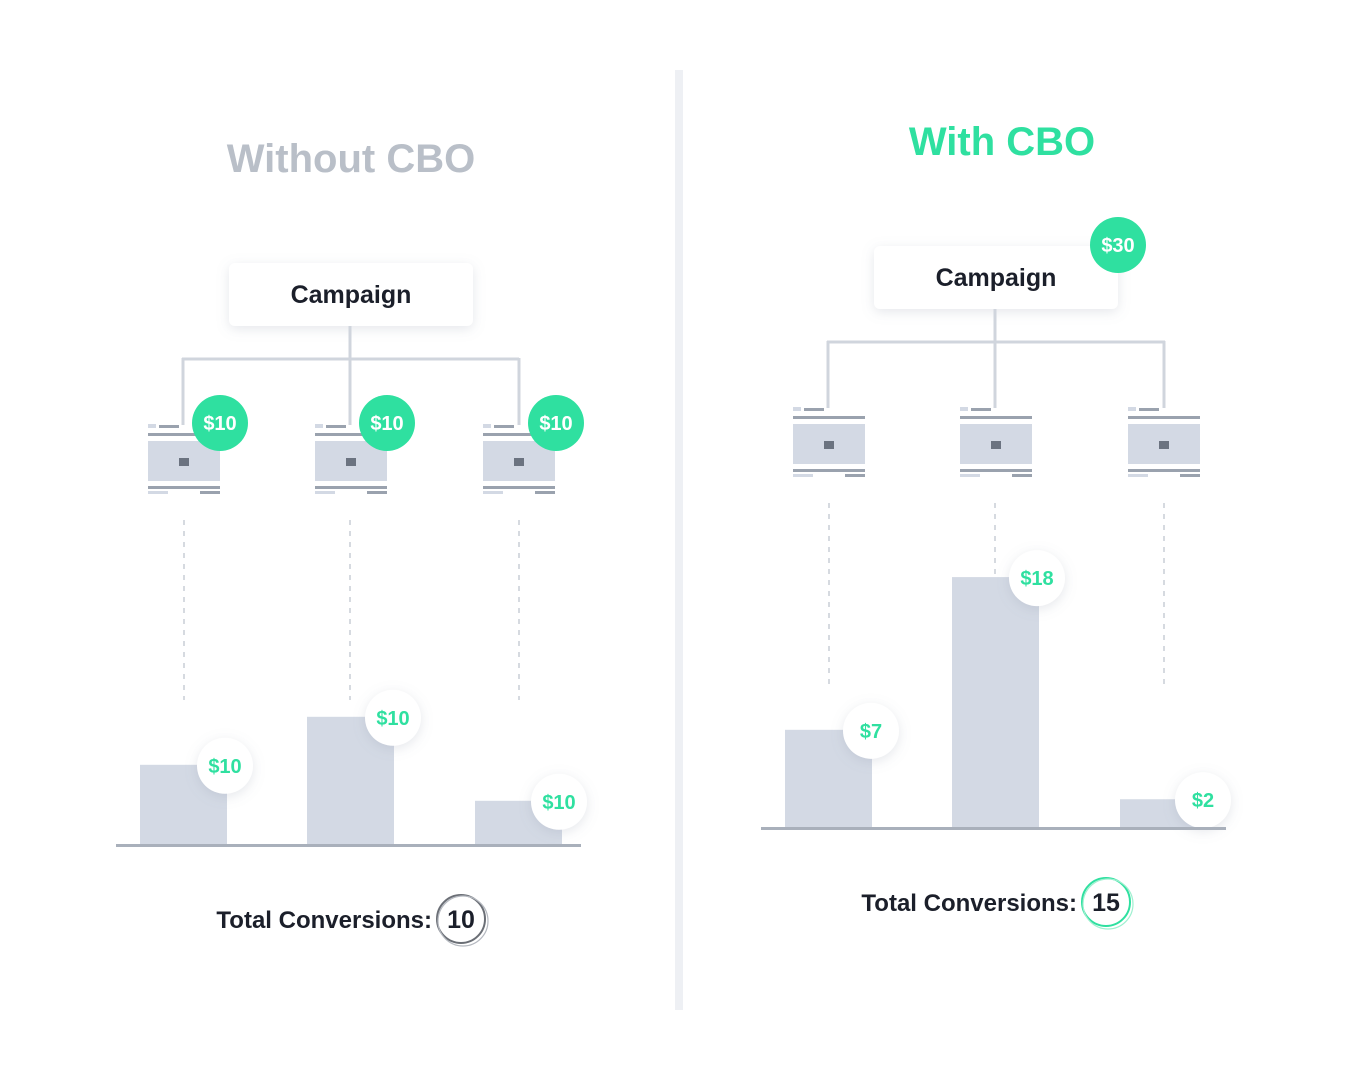 The width and height of the screenshot is (1350, 1080). I want to click on left-bar-label-2: $10, so click(392, 719).